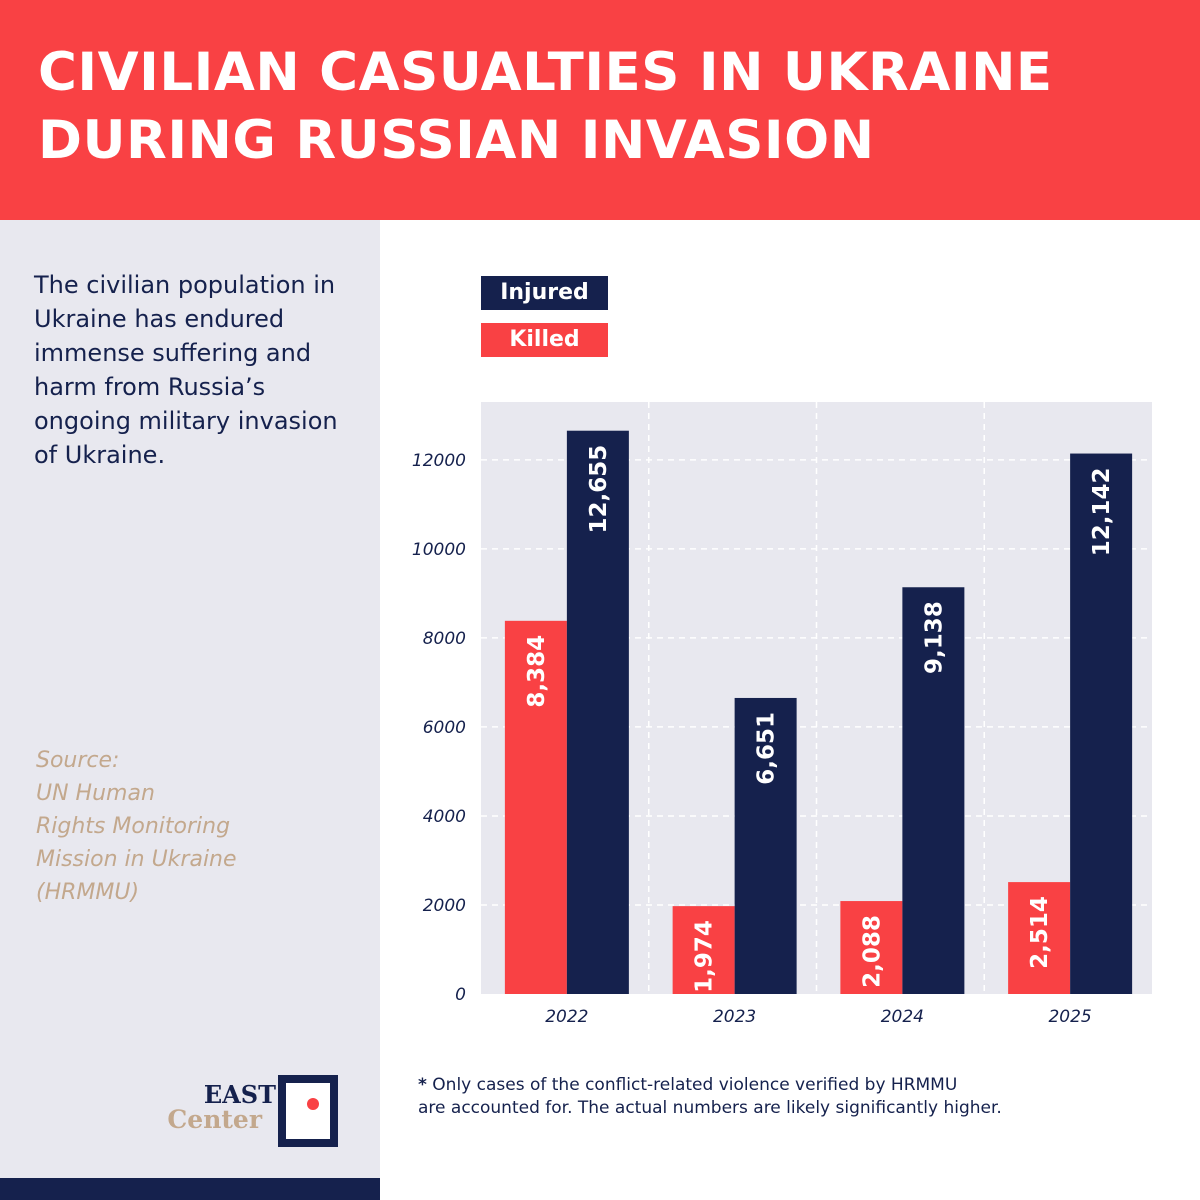 This screenshot has height=1200, width=1200. What do you see at coordinates (933, 790) in the screenshot?
I see `bar-injured-2024` at bounding box center [933, 790].